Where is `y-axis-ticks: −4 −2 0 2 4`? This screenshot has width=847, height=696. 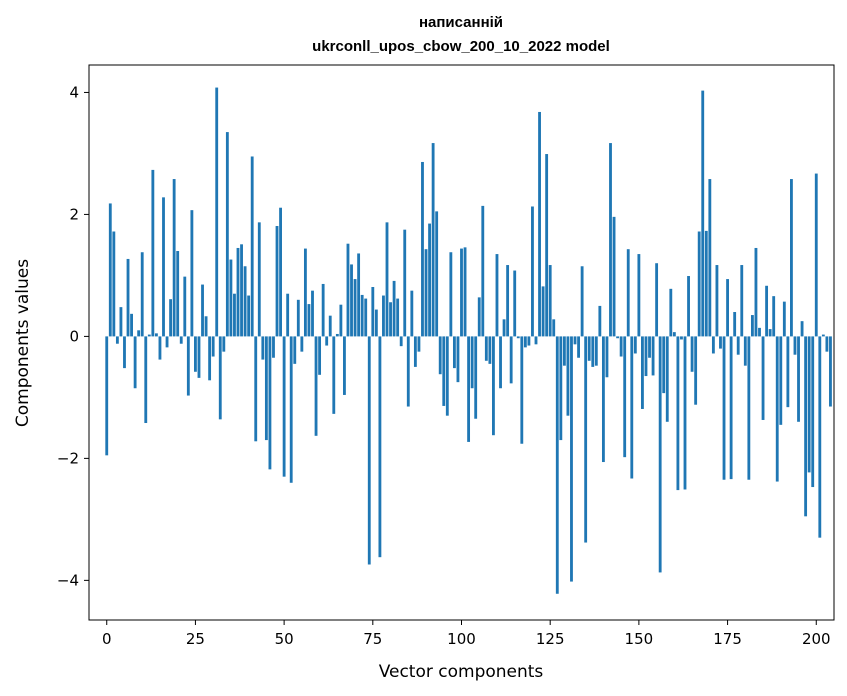 y-axis-ticks: −4 −2 0 2 4 is located at coordinates (73, 336).